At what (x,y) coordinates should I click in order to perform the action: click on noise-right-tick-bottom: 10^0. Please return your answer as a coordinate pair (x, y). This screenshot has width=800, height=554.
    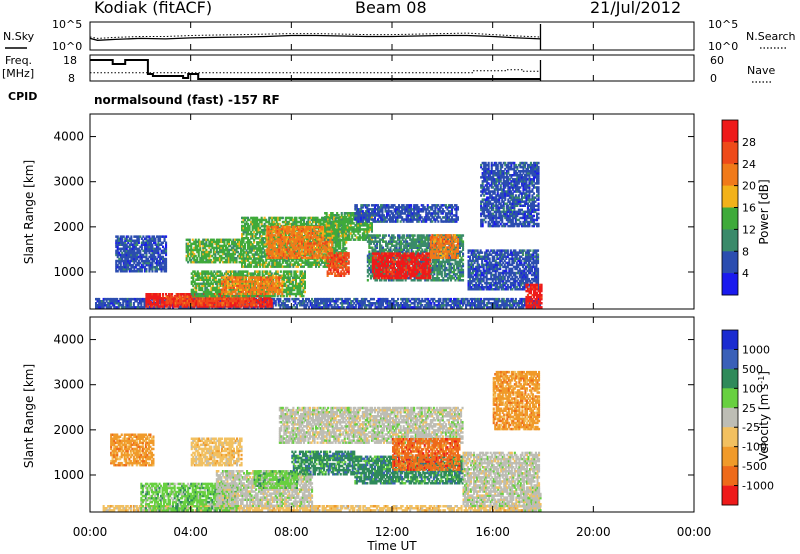
    Looking at the image, I should click on (723, 46).